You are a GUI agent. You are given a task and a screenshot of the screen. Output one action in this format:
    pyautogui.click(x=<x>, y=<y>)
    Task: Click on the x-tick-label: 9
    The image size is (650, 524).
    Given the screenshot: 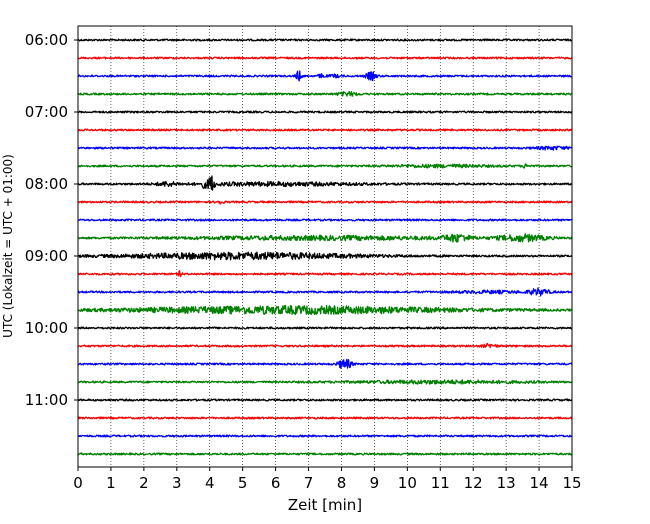 What is the action you would take?
    pyautogui.click(x=375, y=483)
    